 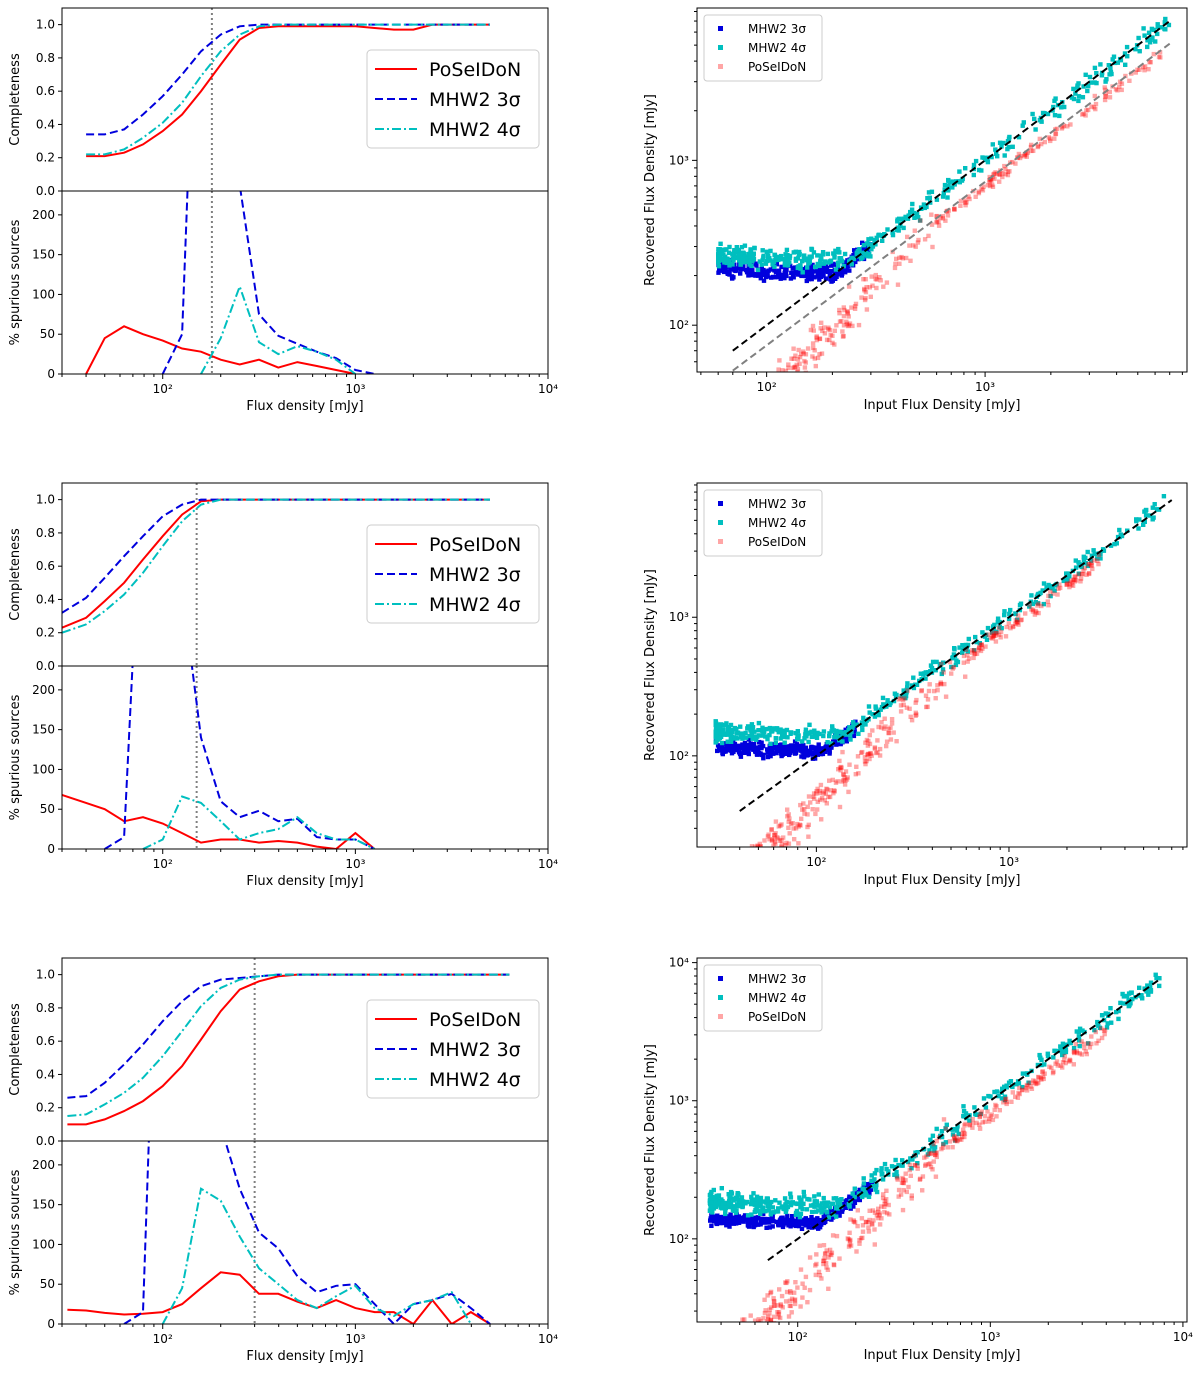 What do you see at coordinates (944, 218) in the screenshot?
I see `scatter-points` at bounding box center [944, 218].